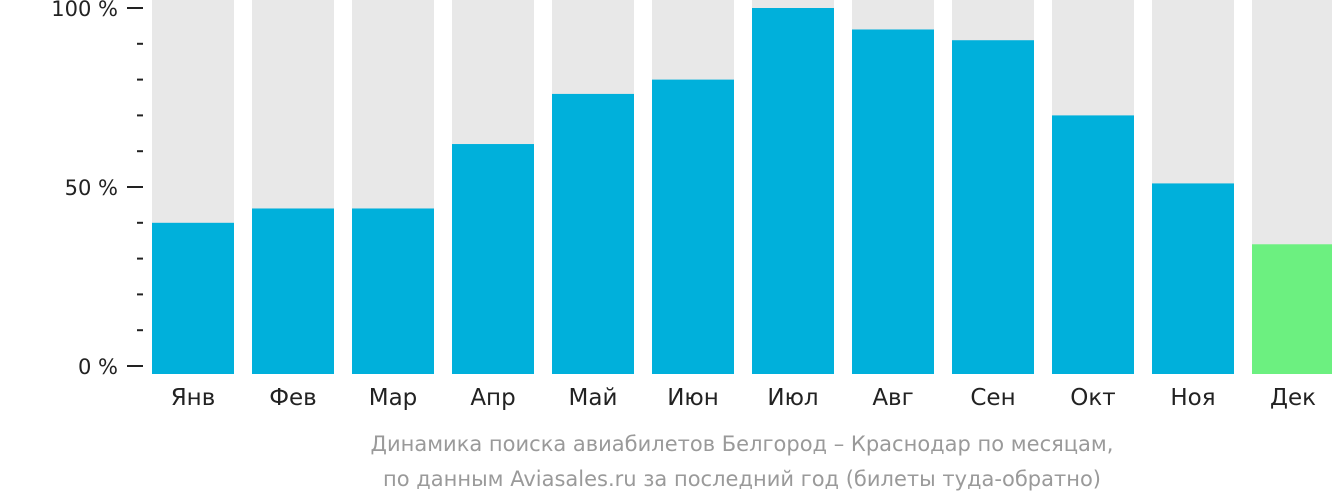 The height and width of the screenshot is (502, 1332). Describe the element at coordinates (84, 10) in the screenshot. I see `y-tick-label: 100 %` at that location.